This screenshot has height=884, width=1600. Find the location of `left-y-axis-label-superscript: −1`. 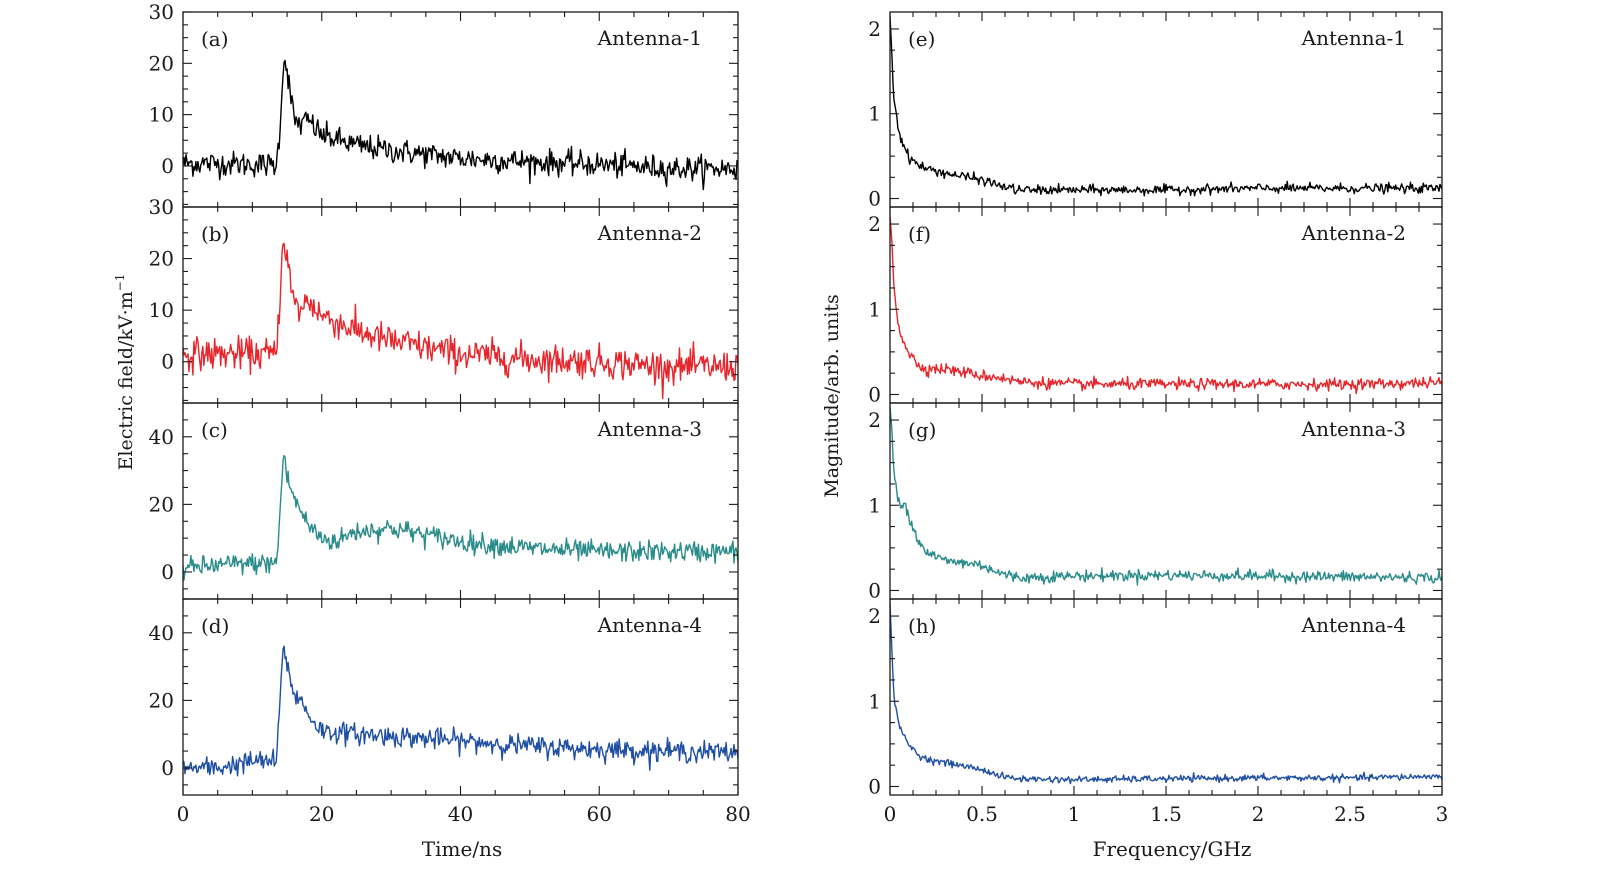

left-y-axis-label-superscript: −1 is located at coordinates (120, 283).